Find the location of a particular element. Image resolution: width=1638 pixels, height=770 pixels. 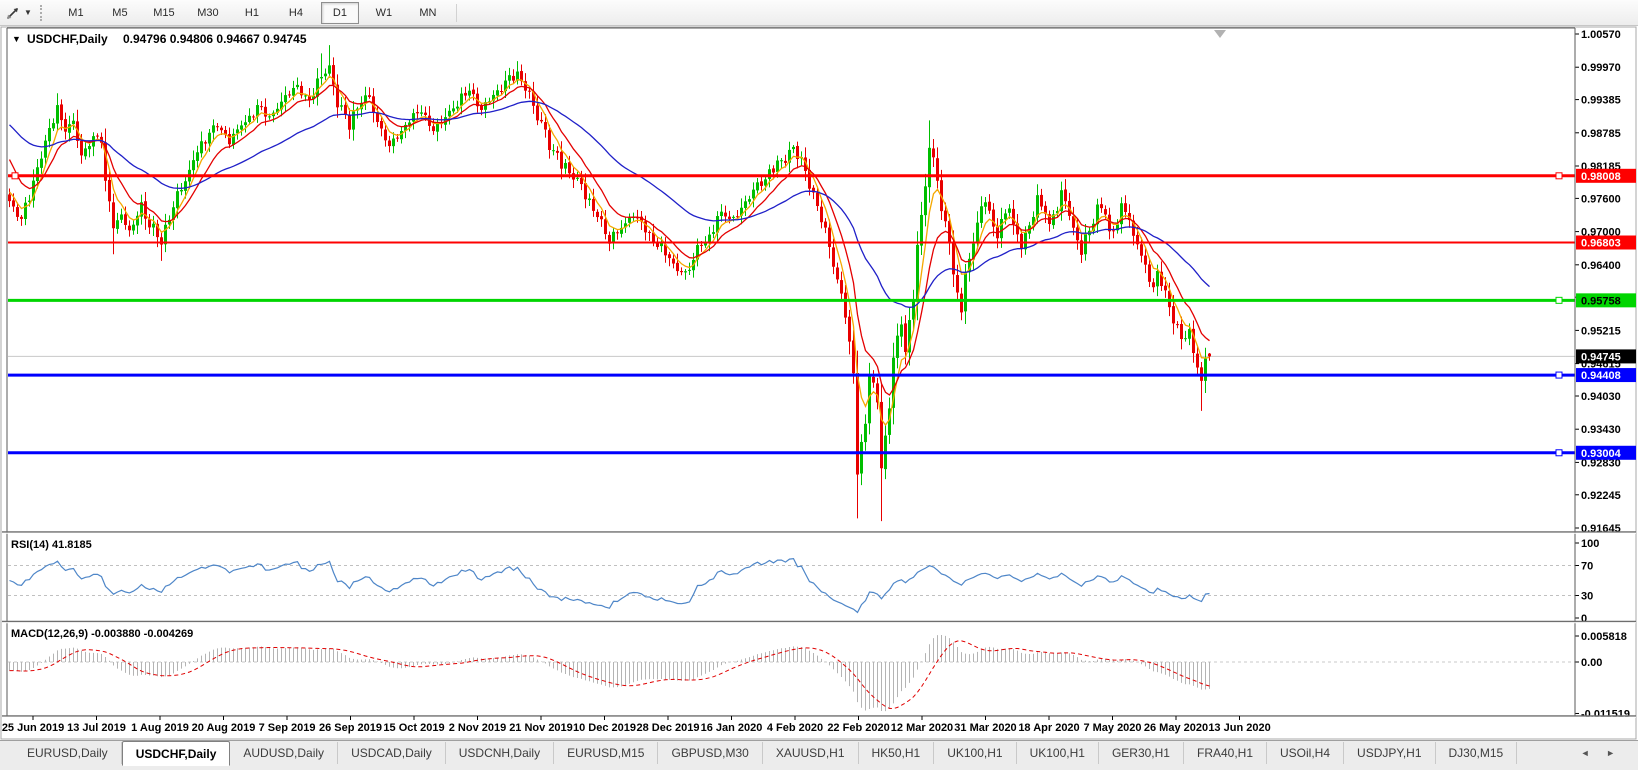

price-tick-label: 0.96400 is located at coordinates (1601, 266).